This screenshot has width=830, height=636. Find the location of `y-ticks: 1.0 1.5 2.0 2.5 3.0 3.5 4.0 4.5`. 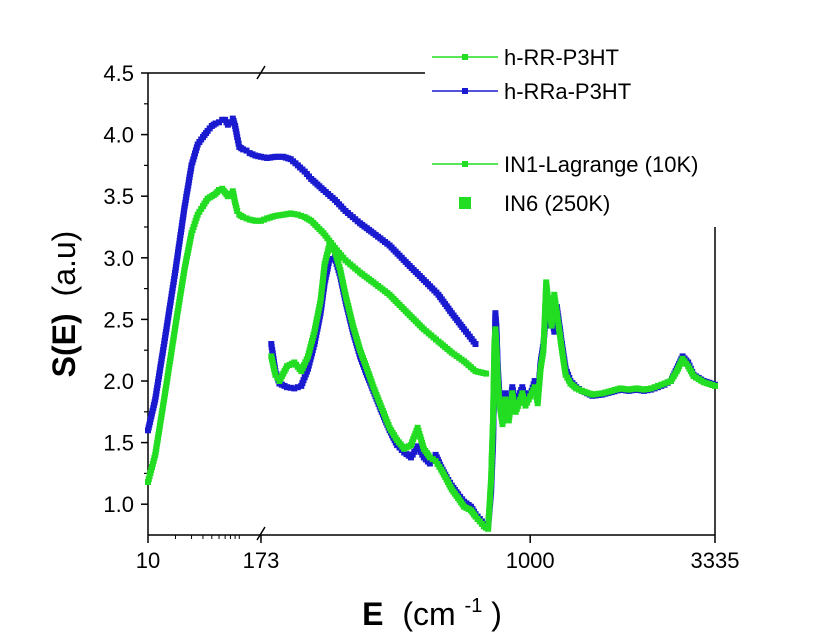

y-ticks: 1.0 1.5 2.0 2.5 3.0 3.5 4.0 4.5 is located at coordinates (125, 289).